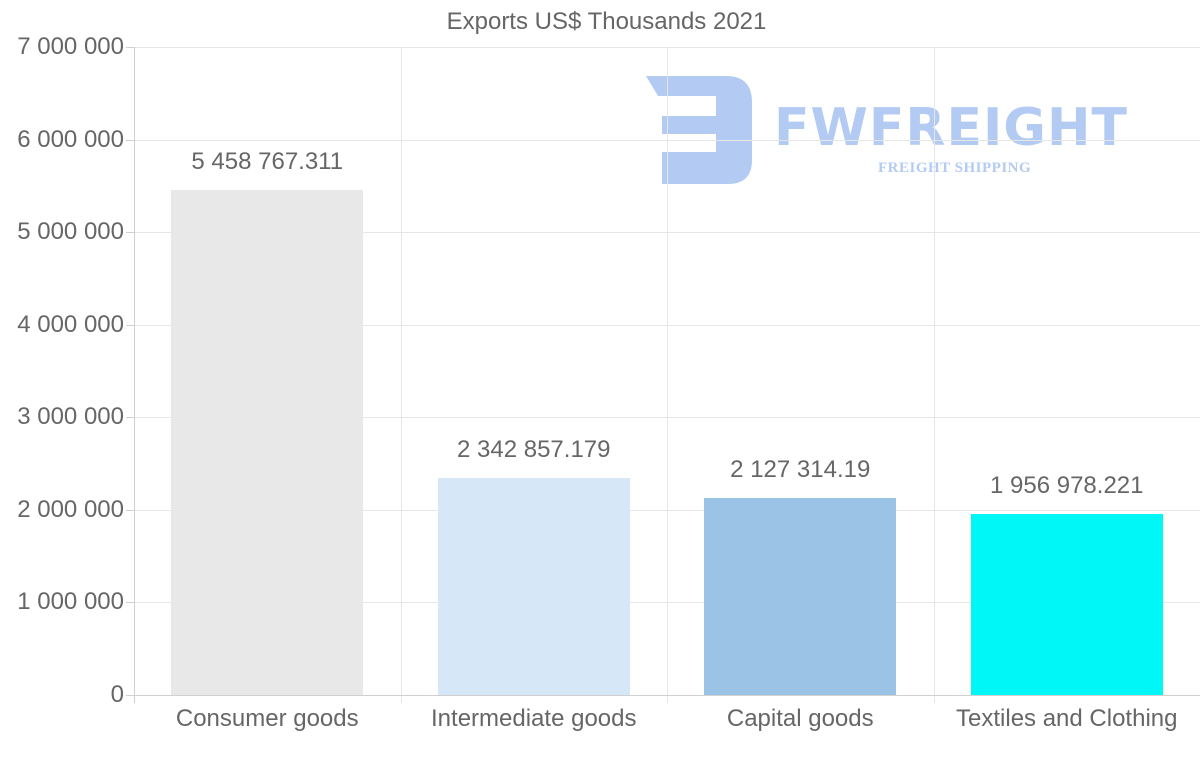  I want to click on y-tick-label: 1 000 000, so click(70, 602).